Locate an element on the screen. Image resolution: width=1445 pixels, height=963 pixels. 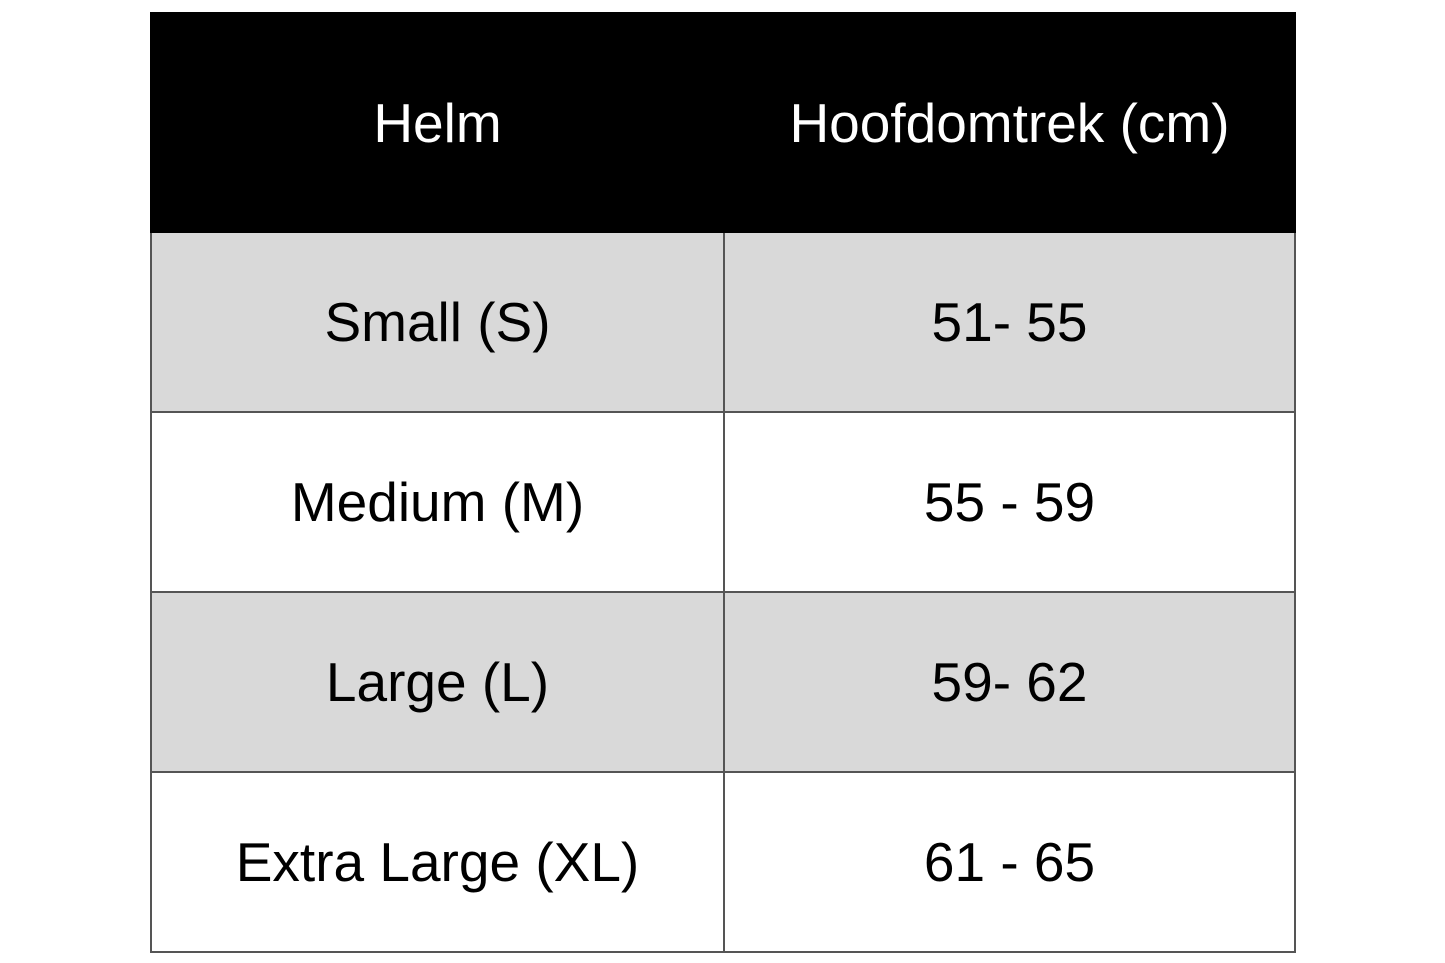
range-cell: 59- 62 is located at coordinates (1009, 682).